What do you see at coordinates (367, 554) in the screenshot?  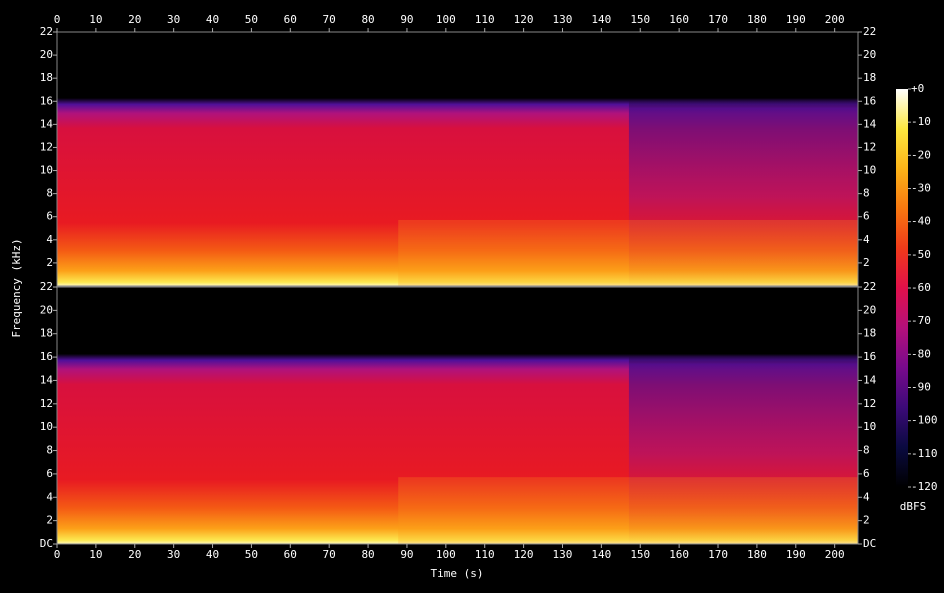 I see `x-tick-label: 80` at bounding box center [367, 554].